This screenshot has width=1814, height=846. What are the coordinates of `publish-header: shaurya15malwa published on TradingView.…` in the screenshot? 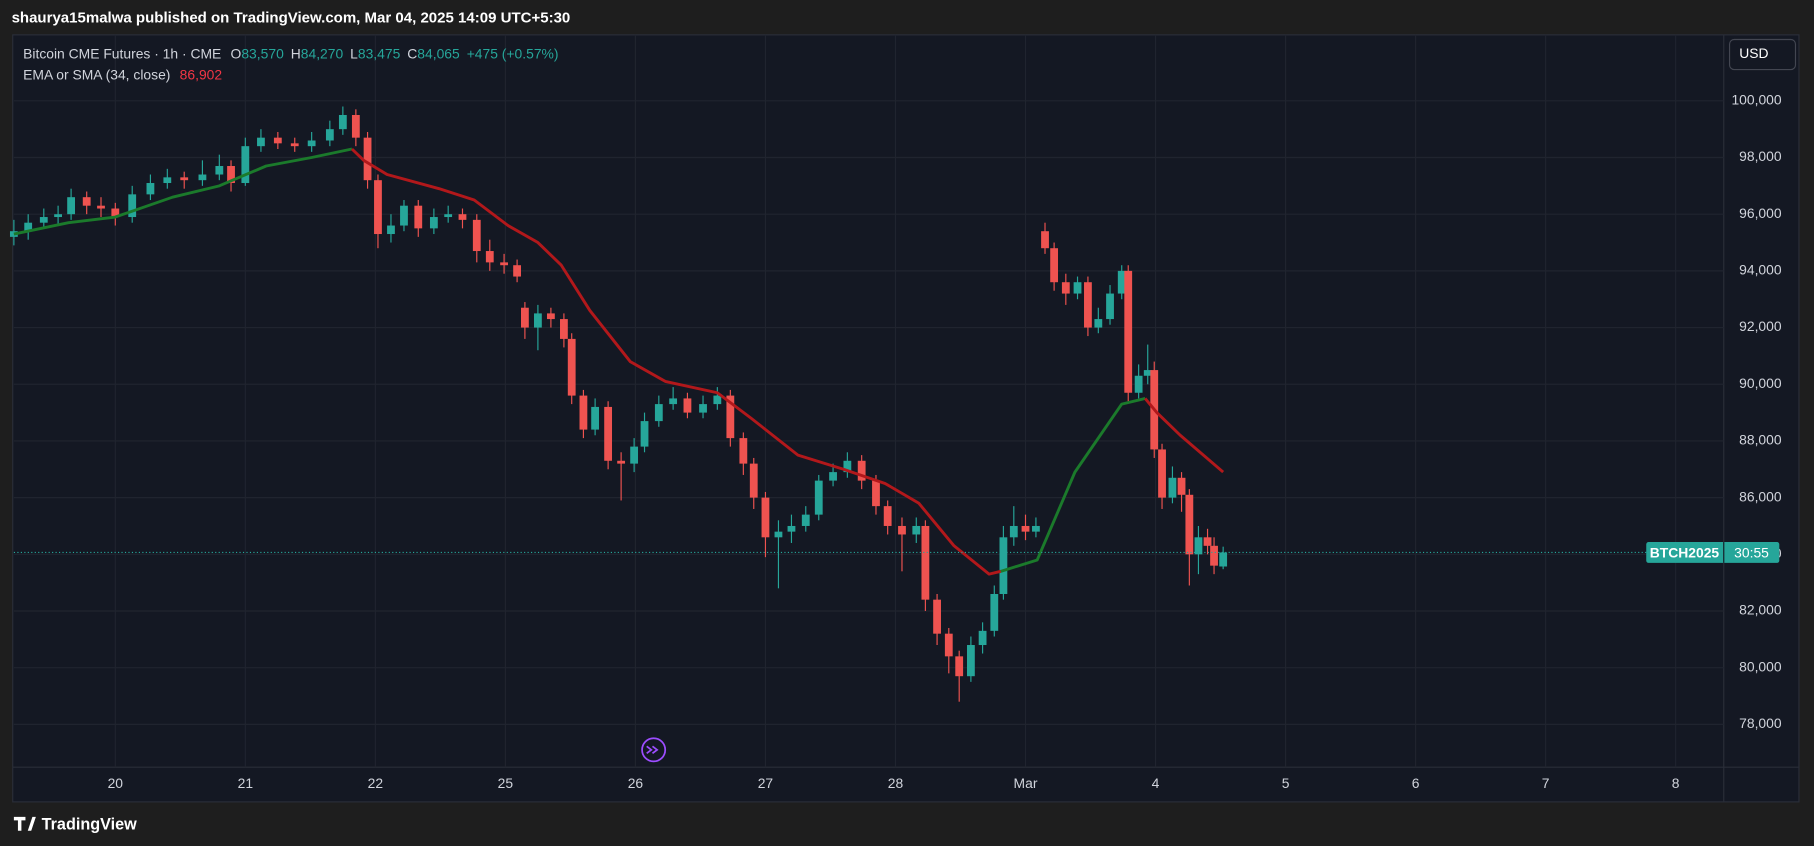 It's located at (291, 18).